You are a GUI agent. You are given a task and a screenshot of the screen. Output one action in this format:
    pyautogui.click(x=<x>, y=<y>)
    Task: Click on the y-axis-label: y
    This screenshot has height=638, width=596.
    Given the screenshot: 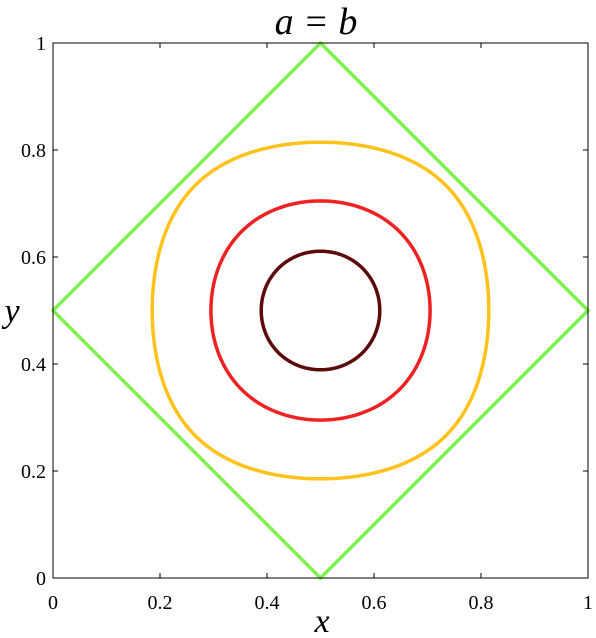 What is the action you would take?
    pyautogui.click(x=10, y=311)
    